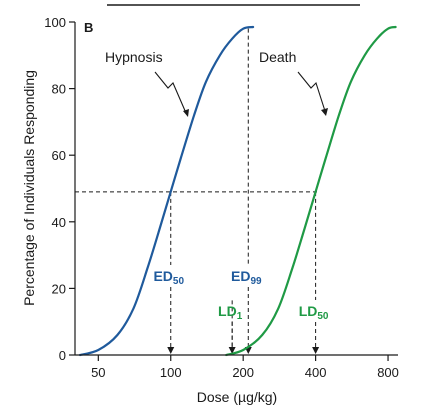  I want to click on y-tick-label-40: 40, so click(59, 222).